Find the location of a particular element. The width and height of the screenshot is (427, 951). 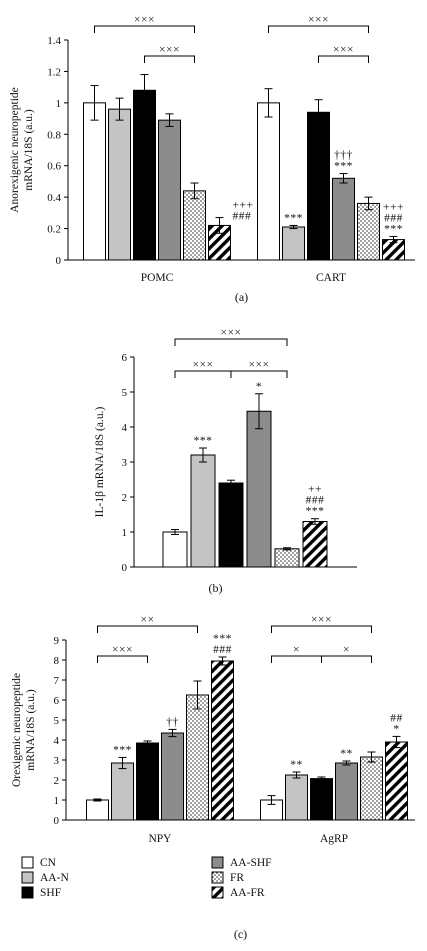

y-axis-label: Anorexigenic neuropeptide is located at coordinates (15, 150).